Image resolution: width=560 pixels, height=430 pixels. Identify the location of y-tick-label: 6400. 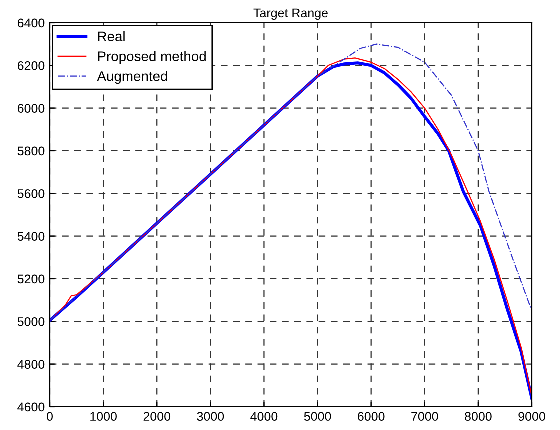
(31, 23).